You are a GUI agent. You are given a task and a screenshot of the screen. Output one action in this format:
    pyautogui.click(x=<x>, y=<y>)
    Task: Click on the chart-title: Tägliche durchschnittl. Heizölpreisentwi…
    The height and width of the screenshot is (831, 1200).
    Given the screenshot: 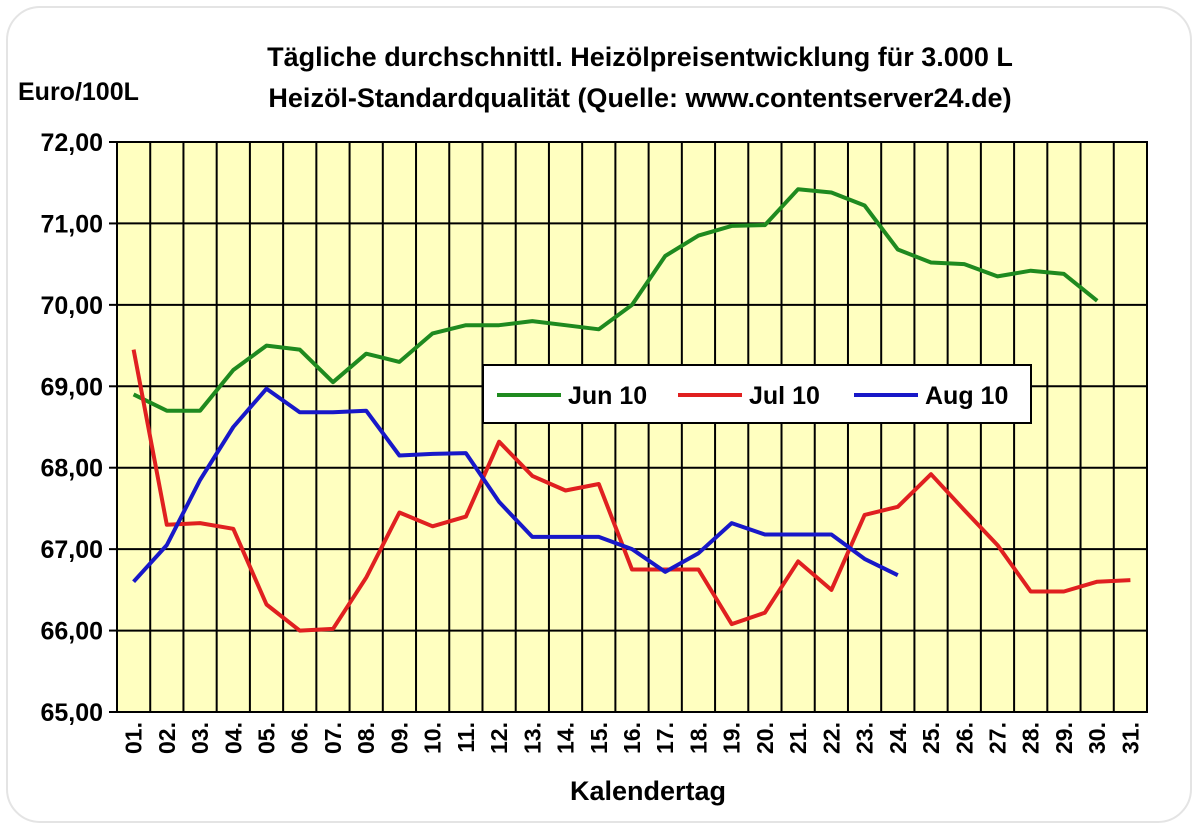 What is the action you would take?
    pyautogui.click(x=640, y=57)
    